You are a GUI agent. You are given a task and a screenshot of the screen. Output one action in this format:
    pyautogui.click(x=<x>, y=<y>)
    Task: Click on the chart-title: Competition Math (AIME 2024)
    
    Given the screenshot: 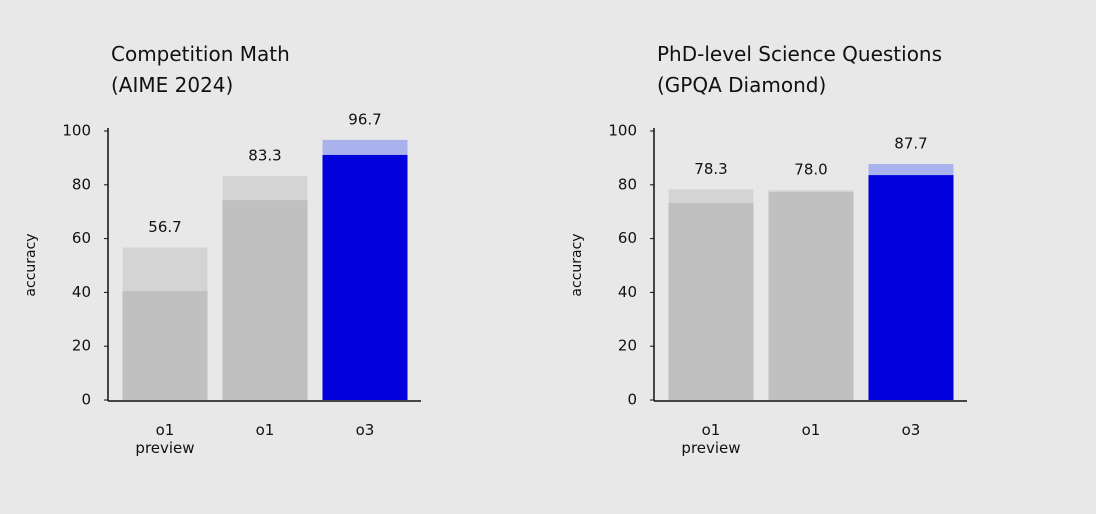 What is the action you would take?
    pyautogui.click(x=200, y=69)
    